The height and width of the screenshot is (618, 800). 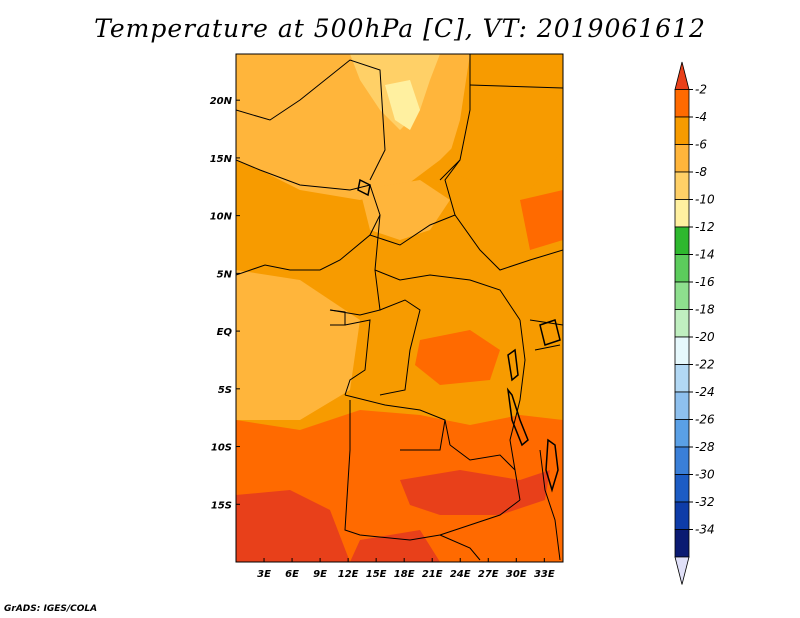 I want to click on colorbar-label: -6, so click(x=701, y=145).